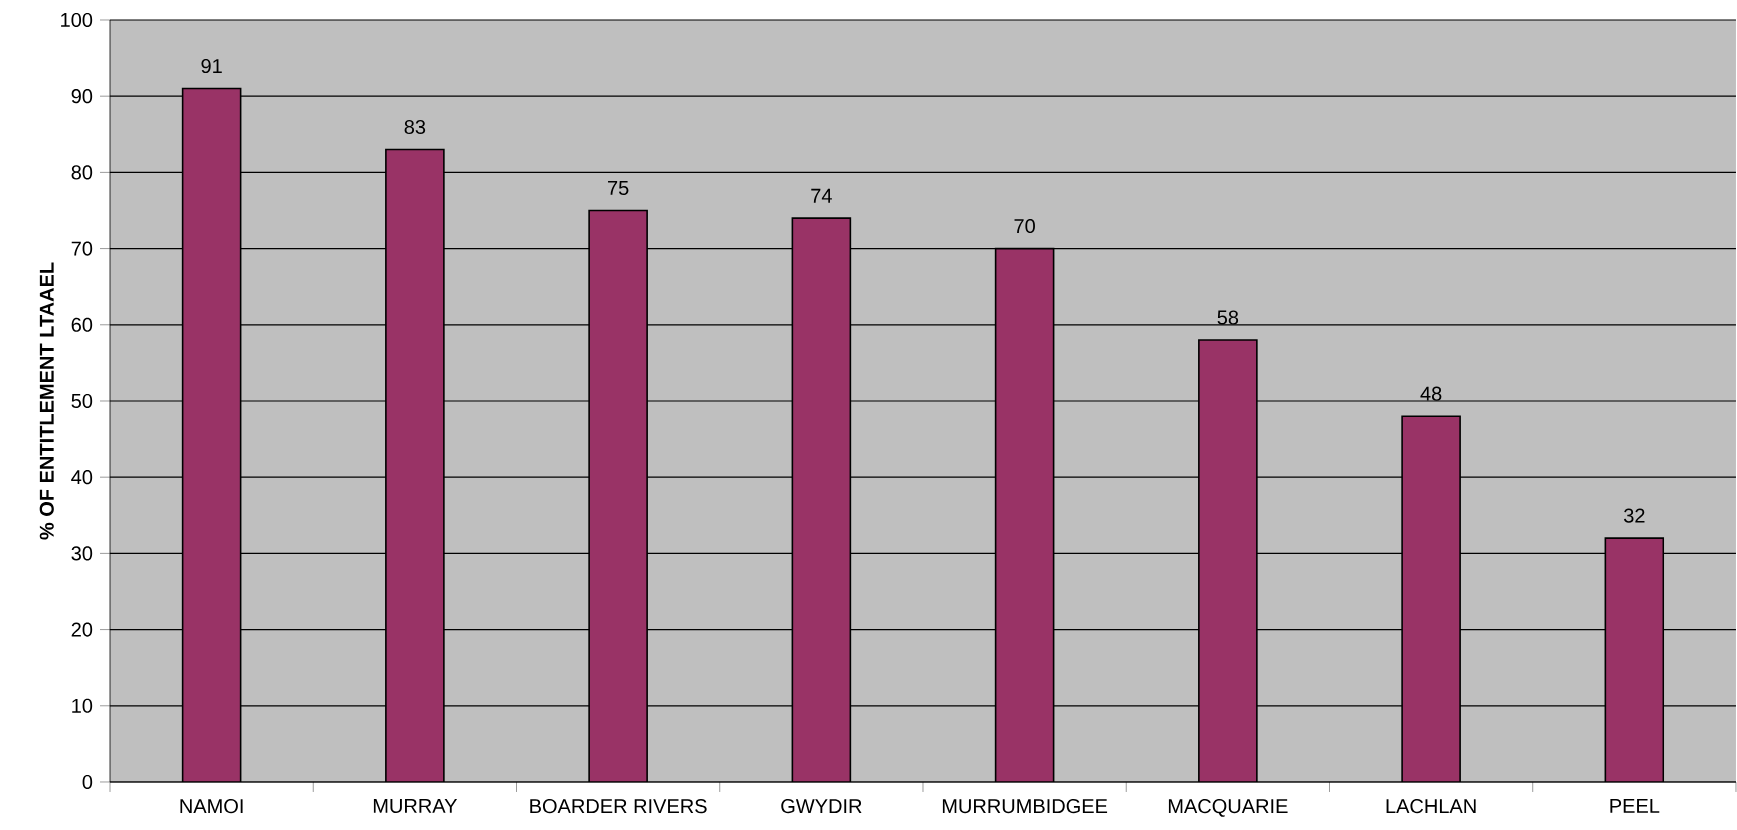 This screenshot has height=830, width=1737. Describe the element at coordinates (1025, 806) in the screenshot. I see `x-tick-label: MURRUMBIDGEE` at that location.